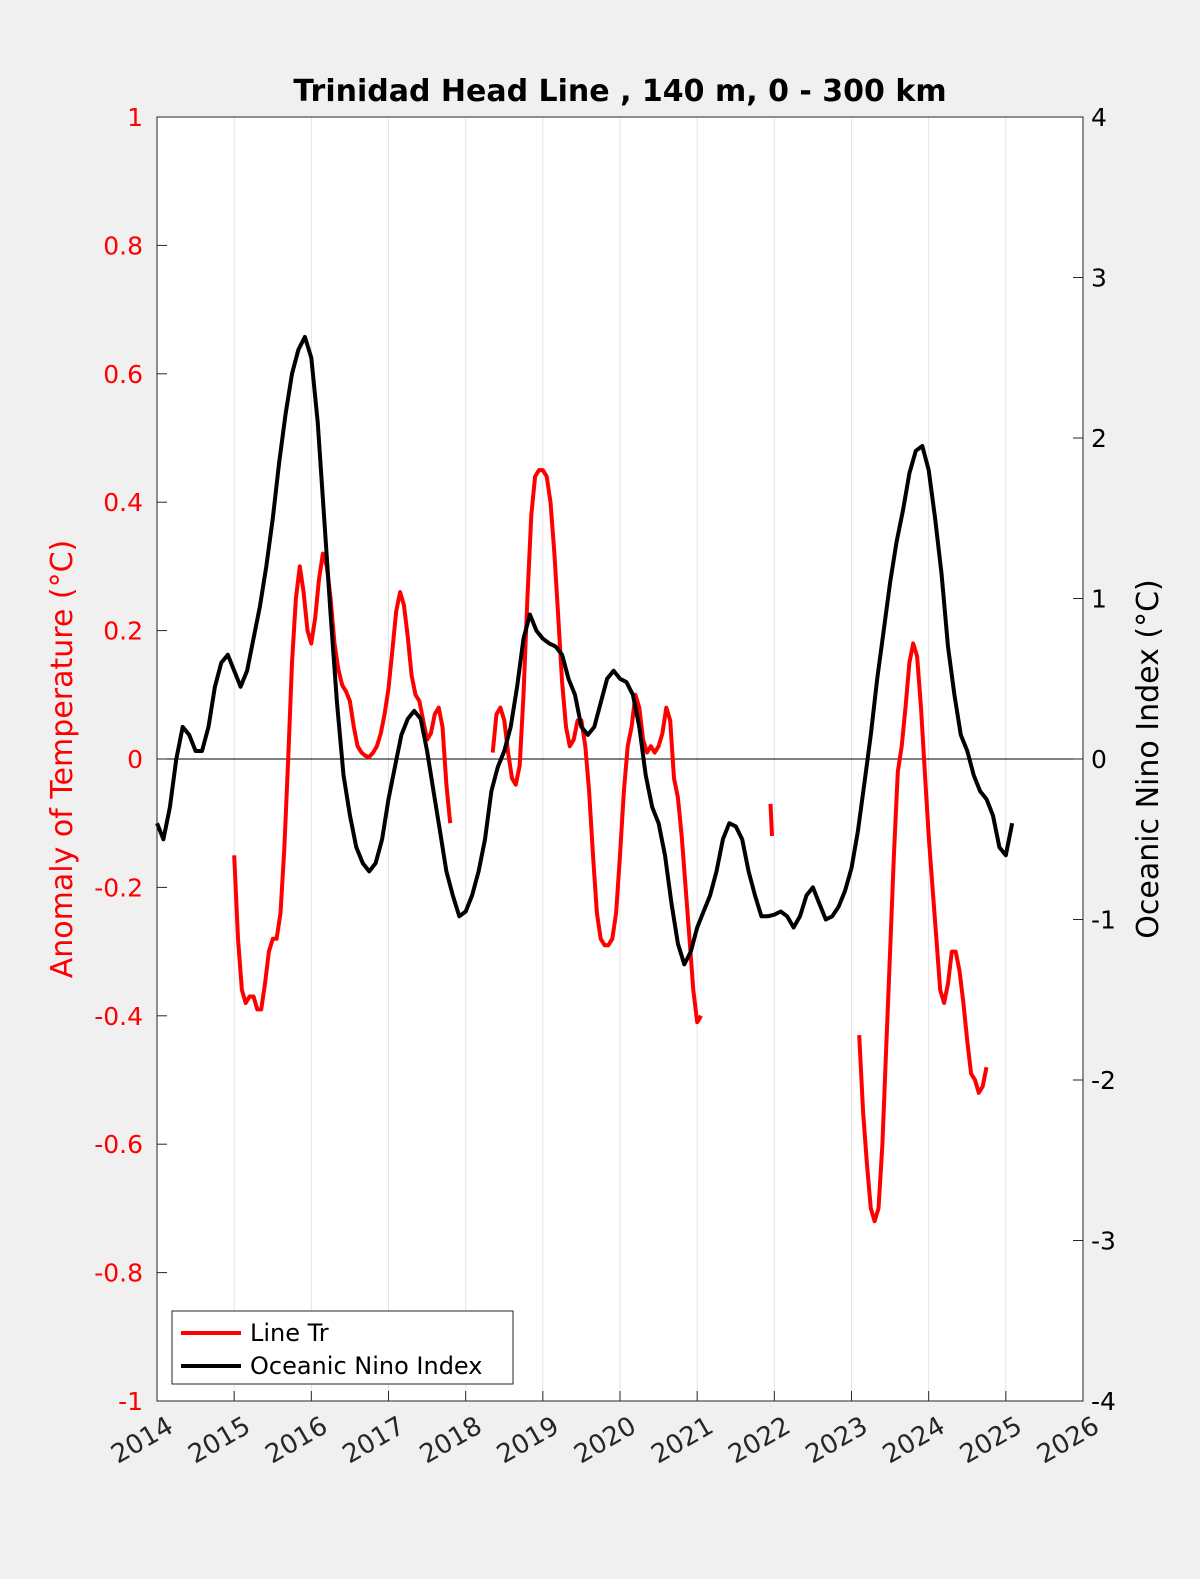 The height and width of the screenshot is (1579, 1200). What do you see at coordinates (118, 1273) in the screenshot?
I see `y-left-tick-label: -0.8` at bounding box center [118, 1273].